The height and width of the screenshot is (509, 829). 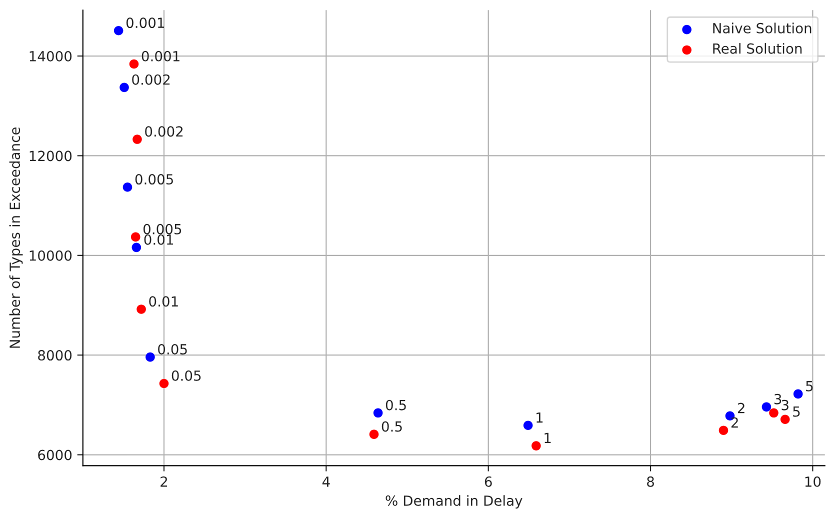 I want to click on y-tick-label: 14000, so click(x=51, y=56).